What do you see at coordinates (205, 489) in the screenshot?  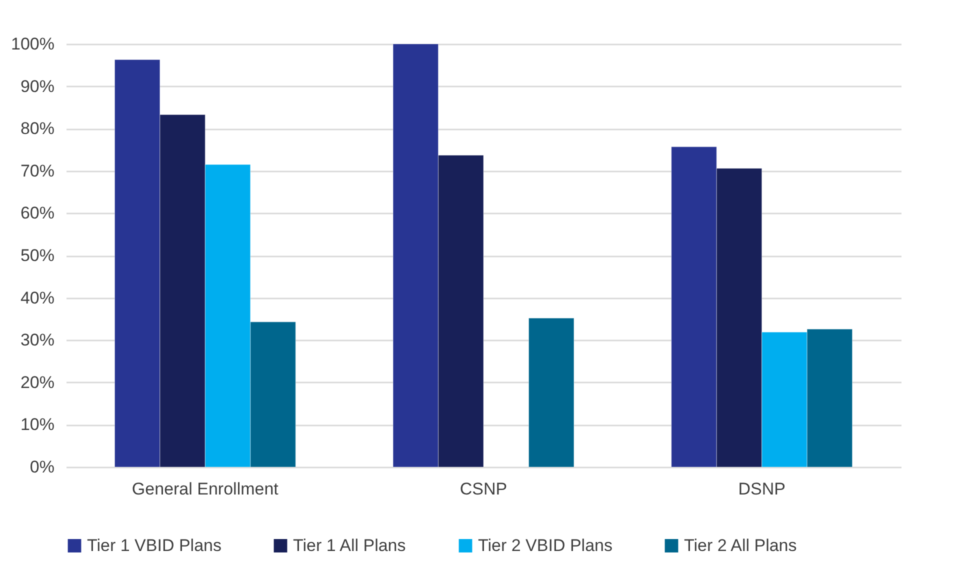 I see `x-tick-label: General Enrollment` at bounding box center [205, 489].